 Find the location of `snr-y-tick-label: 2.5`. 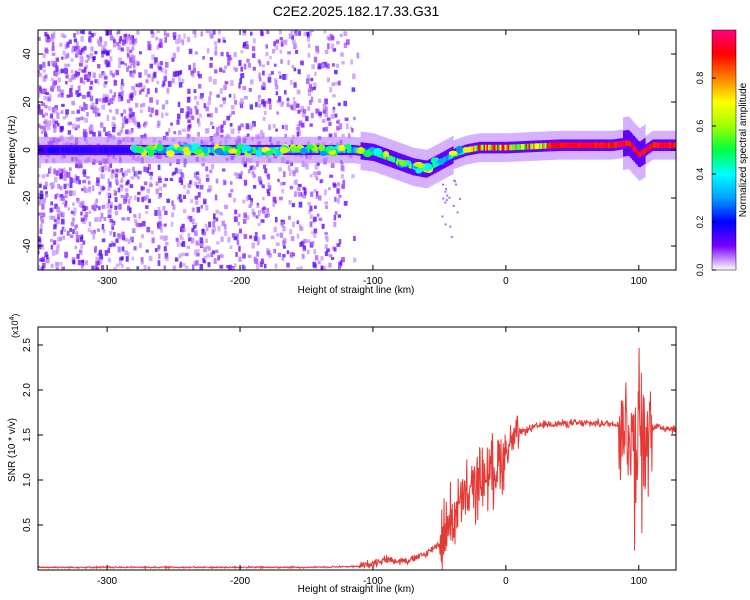

snr-y-tick-label: 2.5 is located at coordinates (27, 345).